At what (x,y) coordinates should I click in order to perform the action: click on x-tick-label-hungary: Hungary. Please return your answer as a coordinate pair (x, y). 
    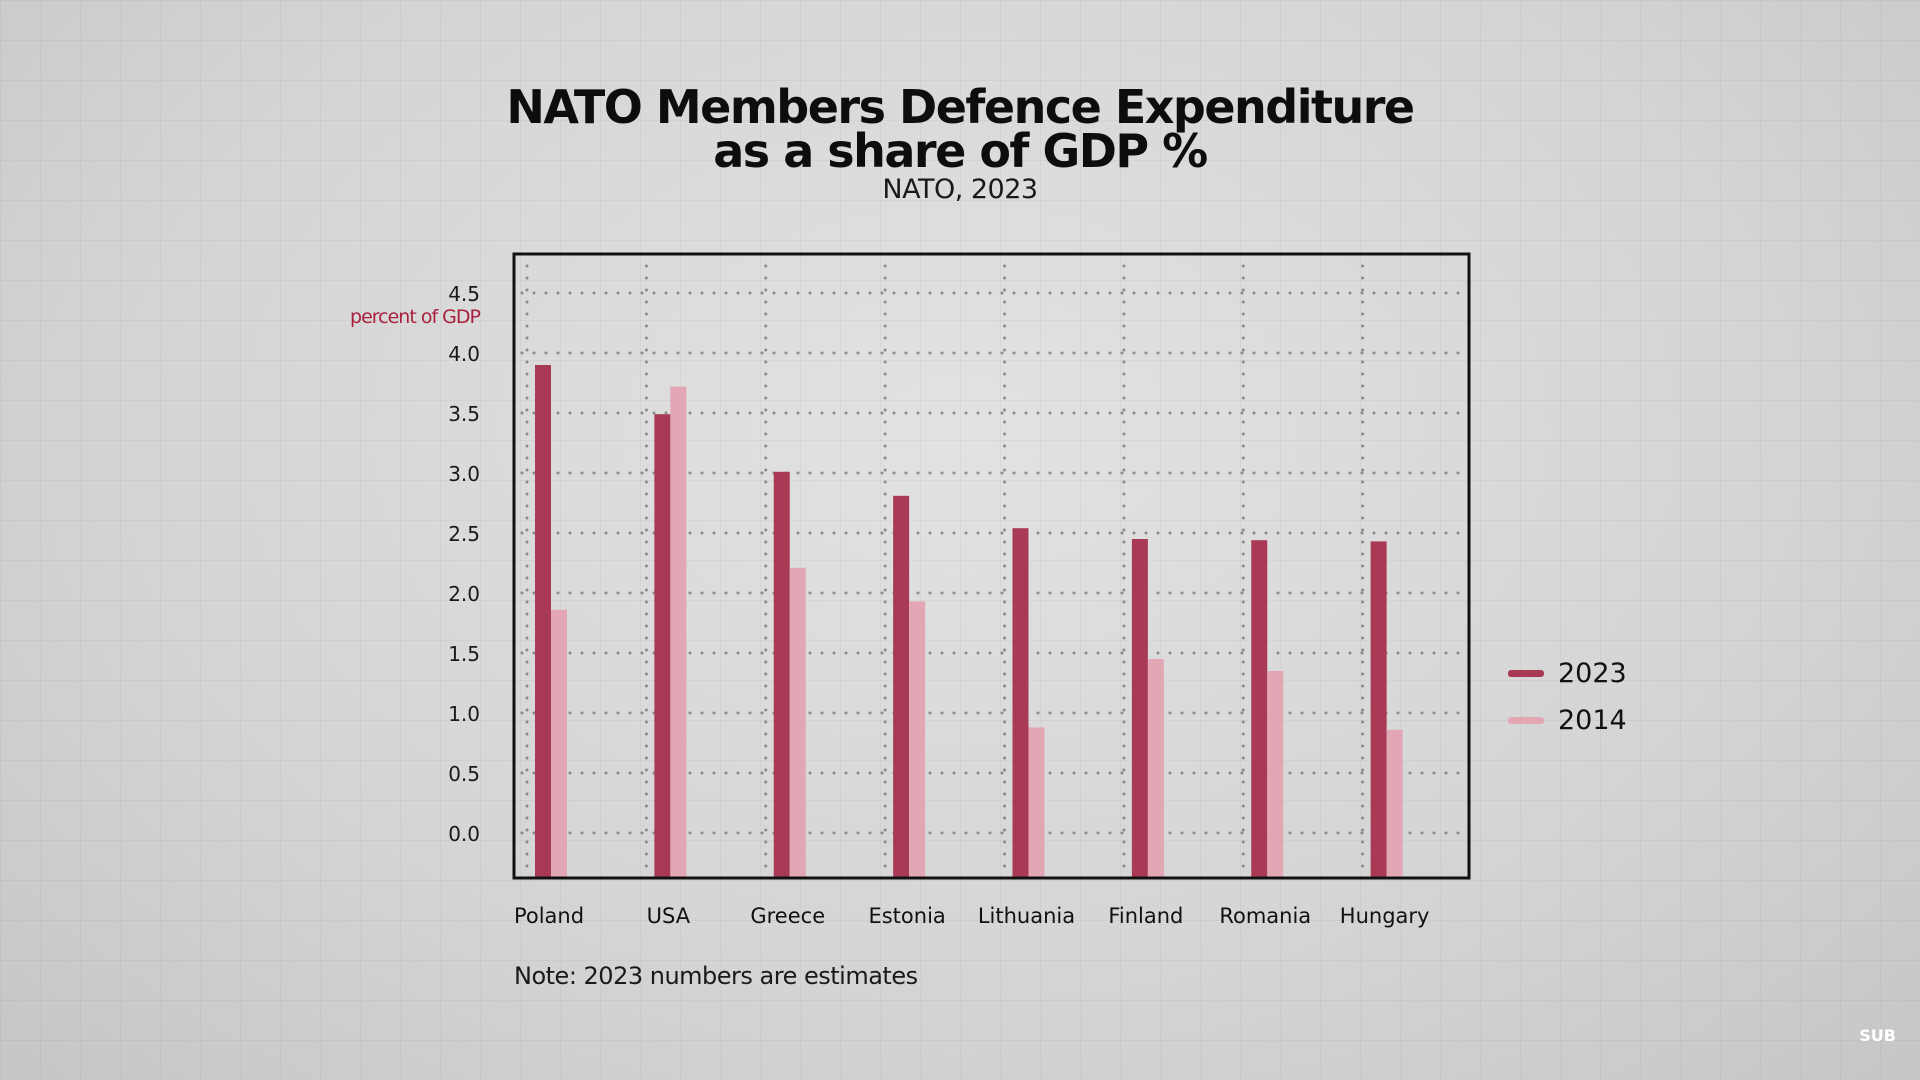
    Looking at the image, I should click on (1385, 916).